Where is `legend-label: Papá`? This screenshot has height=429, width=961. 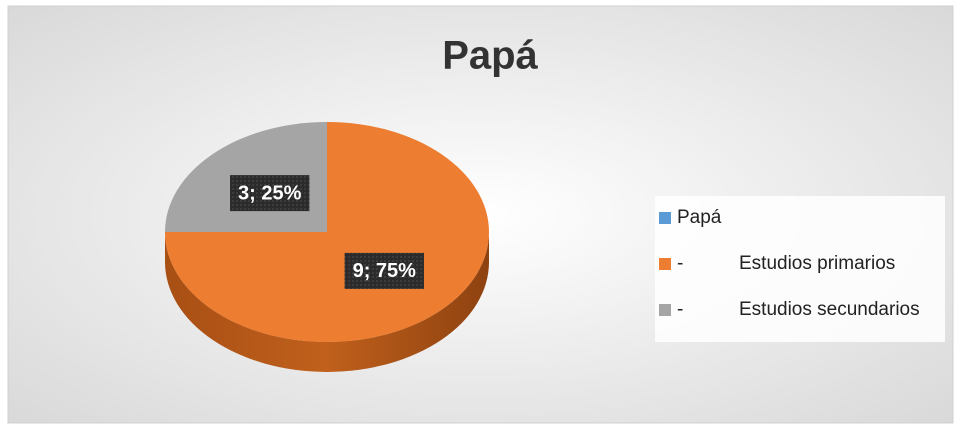
legend-label: Papá is located at coordinates (699, 217).